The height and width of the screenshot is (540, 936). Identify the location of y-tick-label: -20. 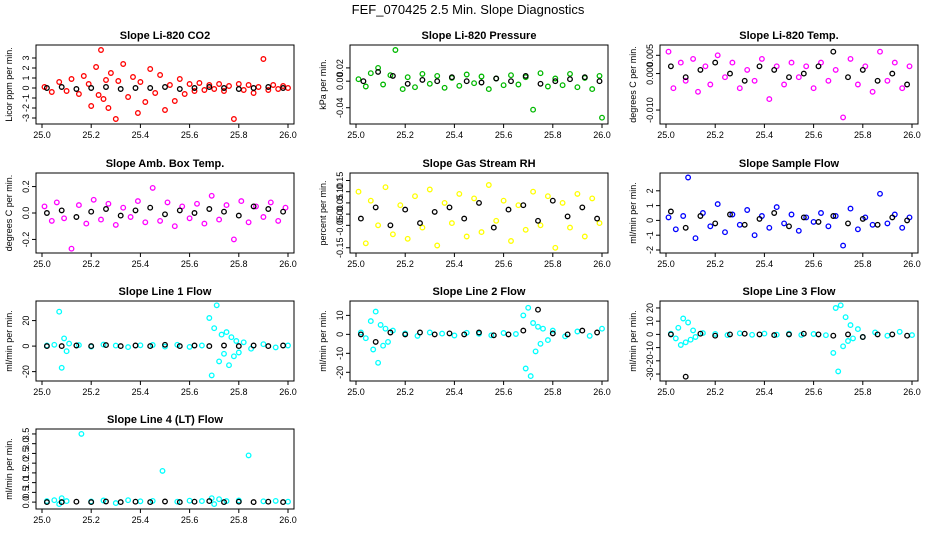
(26, 371).